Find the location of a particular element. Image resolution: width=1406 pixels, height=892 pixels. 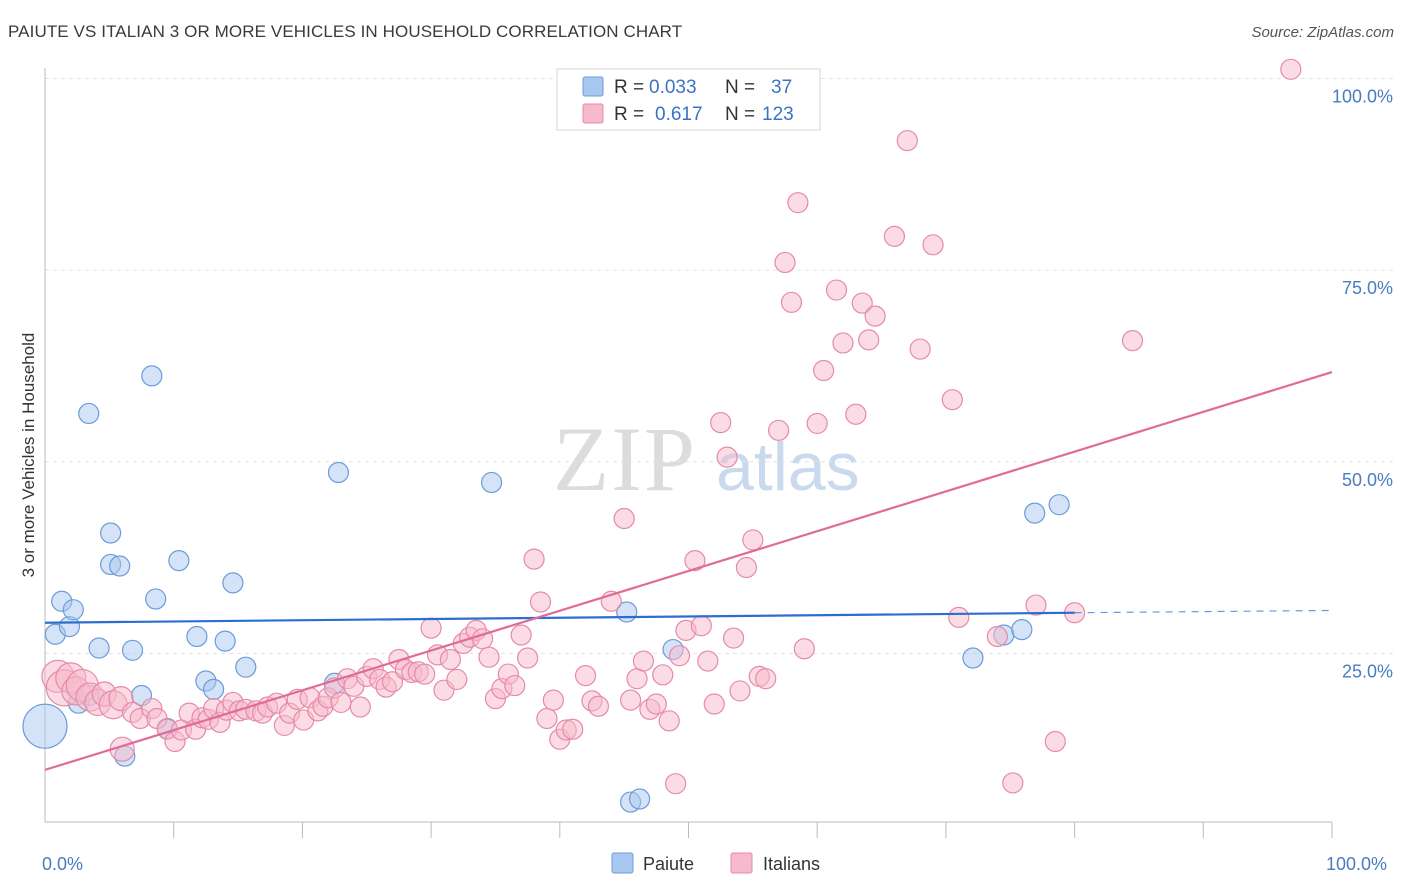

chart-source: Source: ZipAtlas.com is located at coordinates (1322, 32).